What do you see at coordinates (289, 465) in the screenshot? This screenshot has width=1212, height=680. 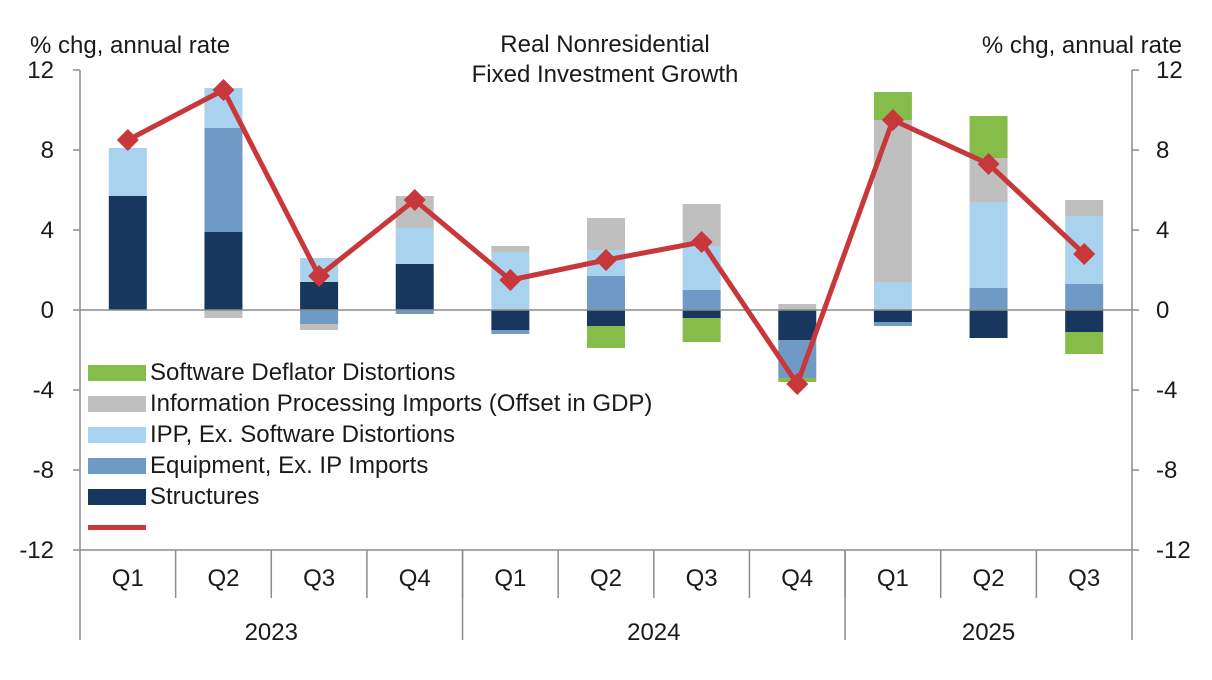 I see `legend-label: Equipment, Ex. IP Imports` at bounding box center [289, 465].